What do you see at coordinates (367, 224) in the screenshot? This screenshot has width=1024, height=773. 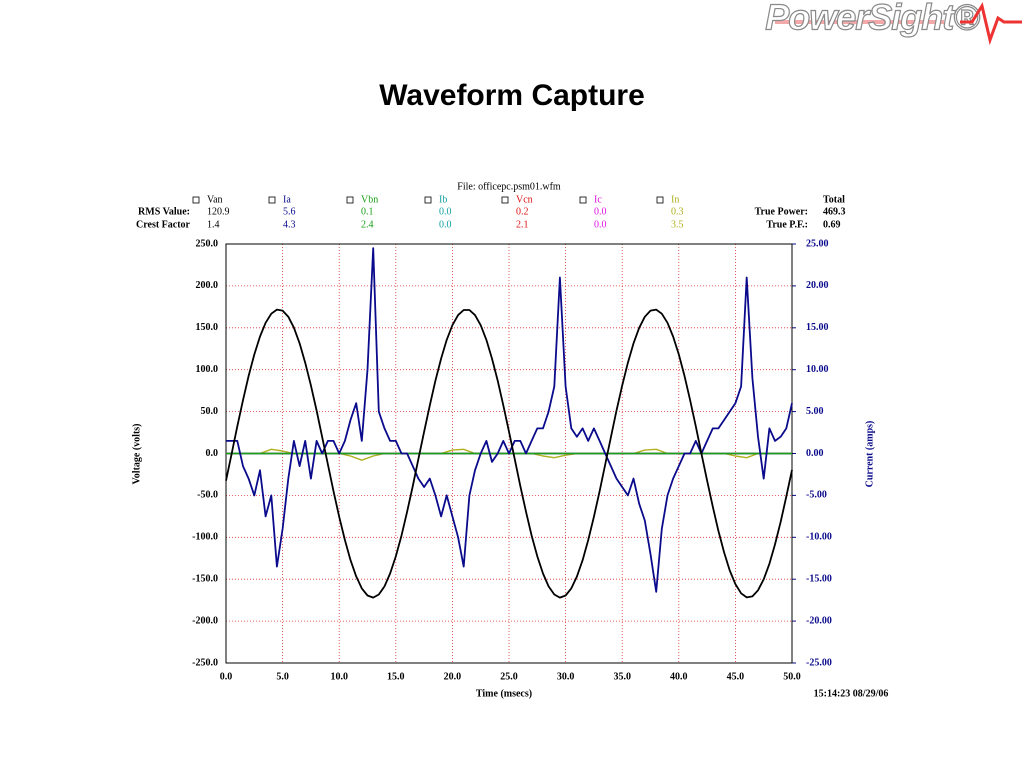 I see `crest-value: 2.4` at bounding box center [367, 224].